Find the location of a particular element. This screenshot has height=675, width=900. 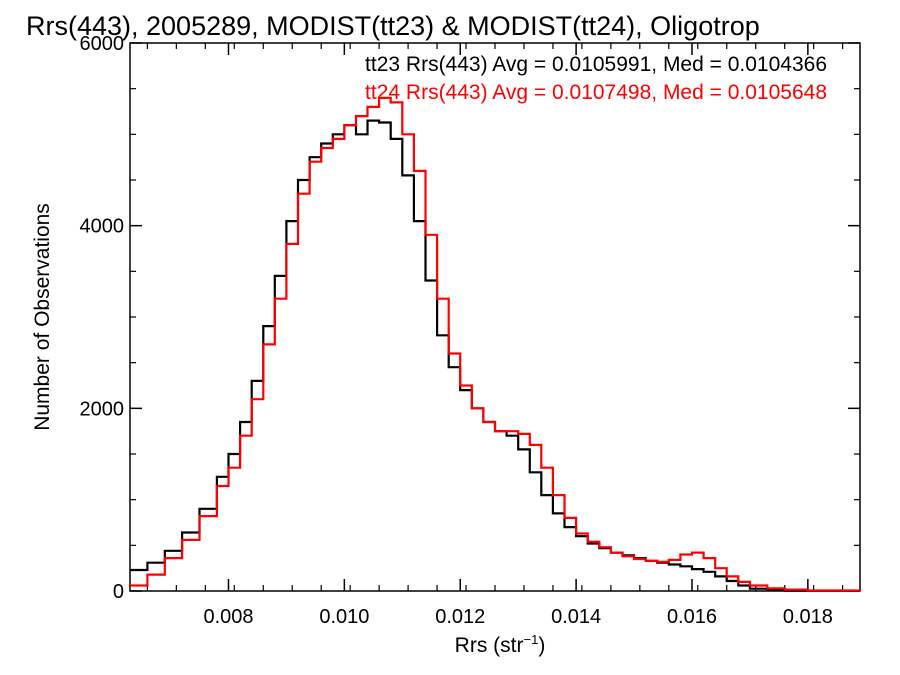

x-tick-label: 0.008 is located at coordinates (228, 617).